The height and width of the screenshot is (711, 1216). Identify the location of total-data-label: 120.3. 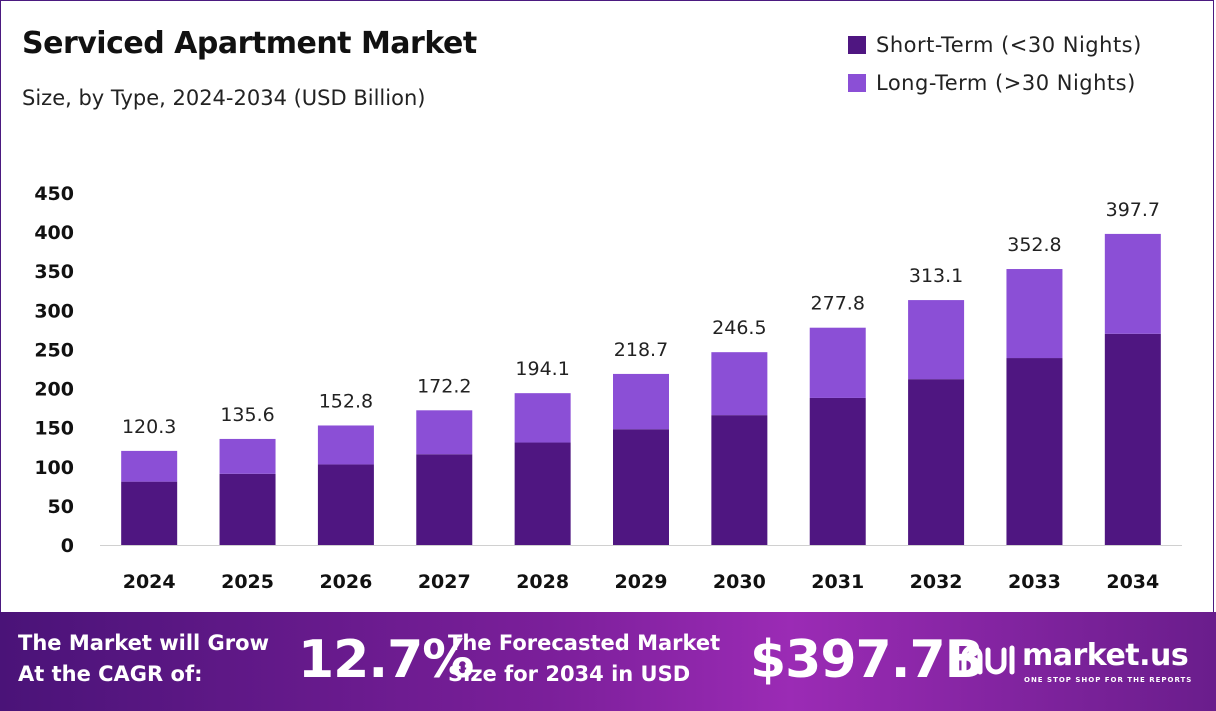
(149, 427).